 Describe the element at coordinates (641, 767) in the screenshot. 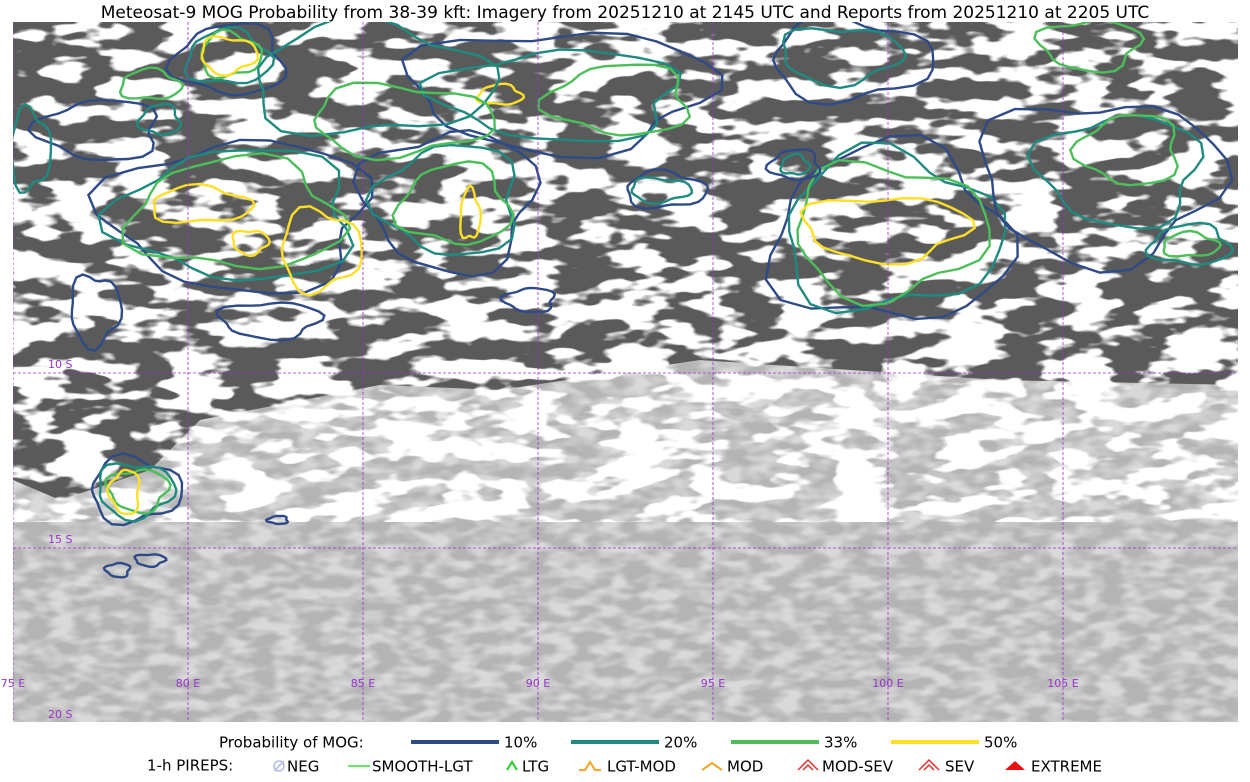

I see `legend-entry: LGT-MOD` at that location.